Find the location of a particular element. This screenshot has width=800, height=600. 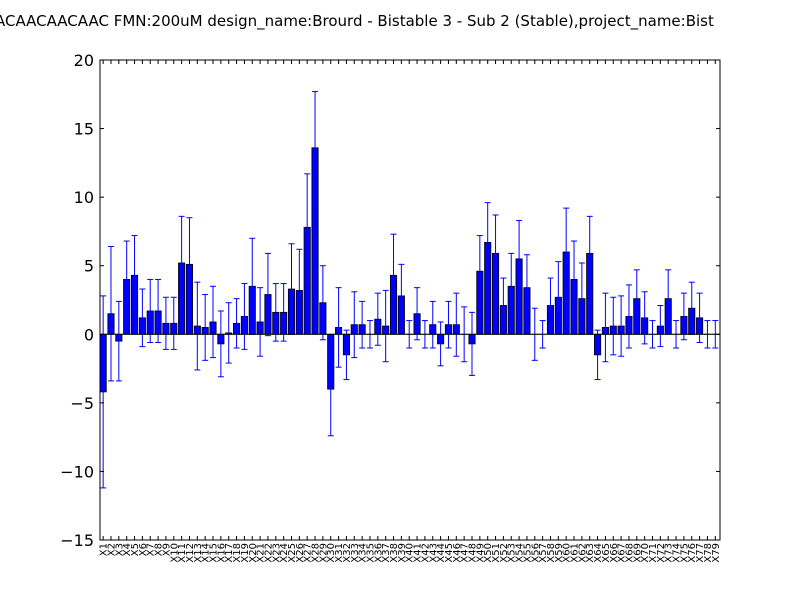

x-tick-label: X79 is located at coordinates (716, 553).